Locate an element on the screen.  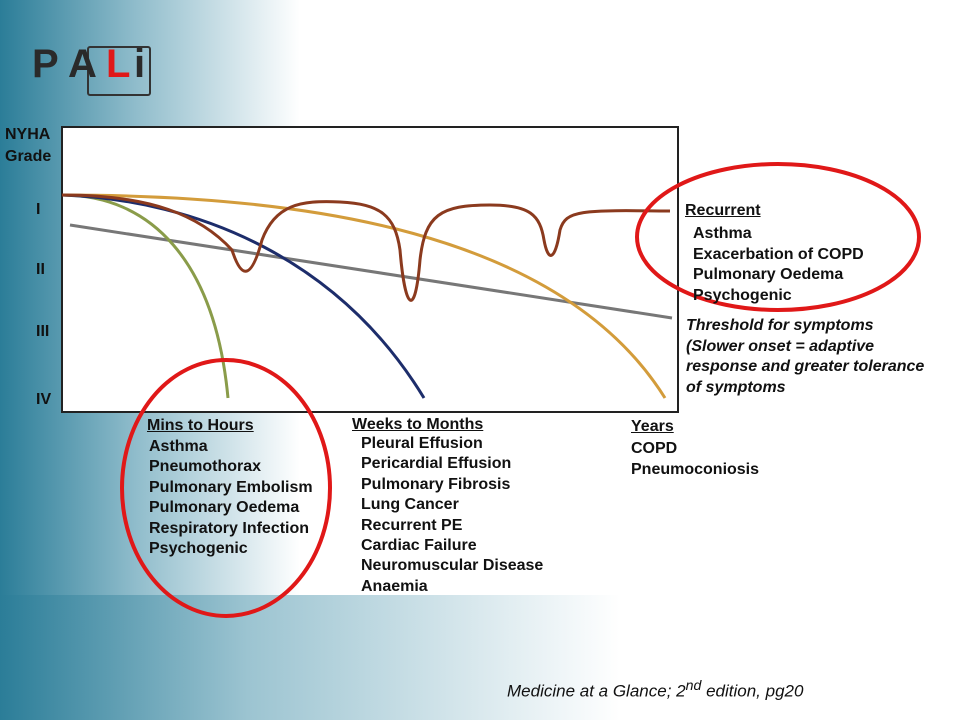
grade-label: III is located at coordinates (43, 331).